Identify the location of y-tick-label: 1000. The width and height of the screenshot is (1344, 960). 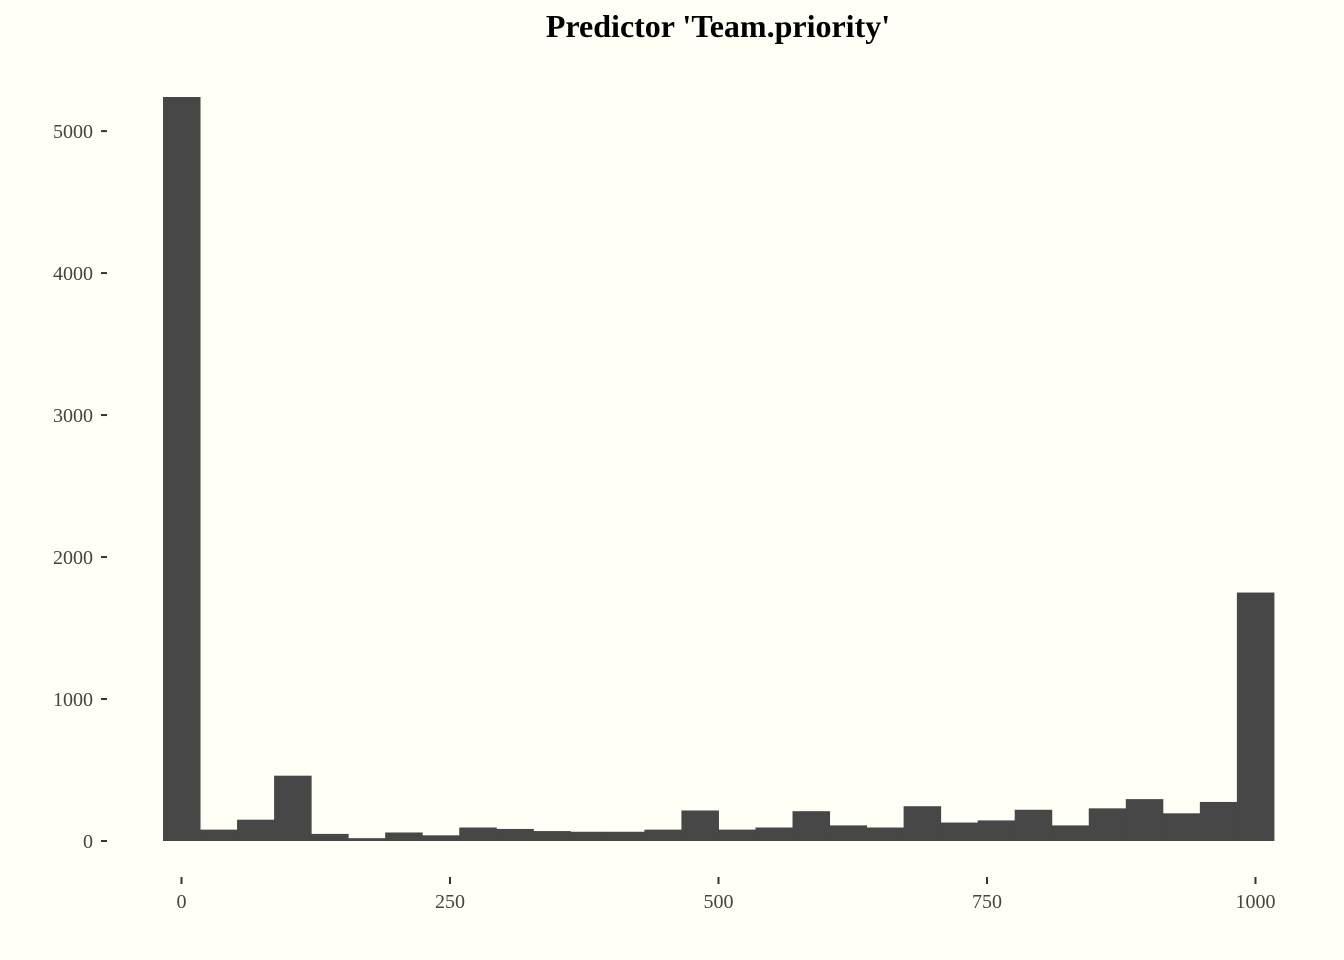
(73, 700).